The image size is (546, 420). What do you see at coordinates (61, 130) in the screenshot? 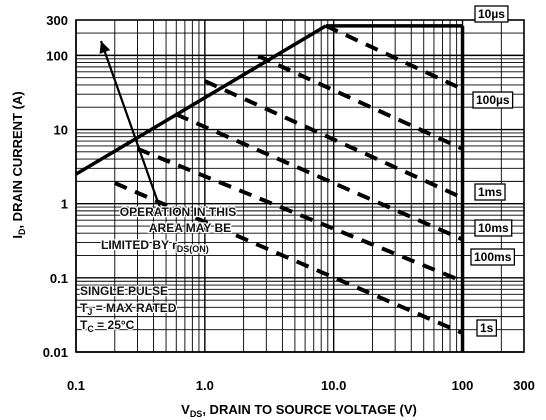
I see `y-tick-label: 10` at bounding box center [61, 130].